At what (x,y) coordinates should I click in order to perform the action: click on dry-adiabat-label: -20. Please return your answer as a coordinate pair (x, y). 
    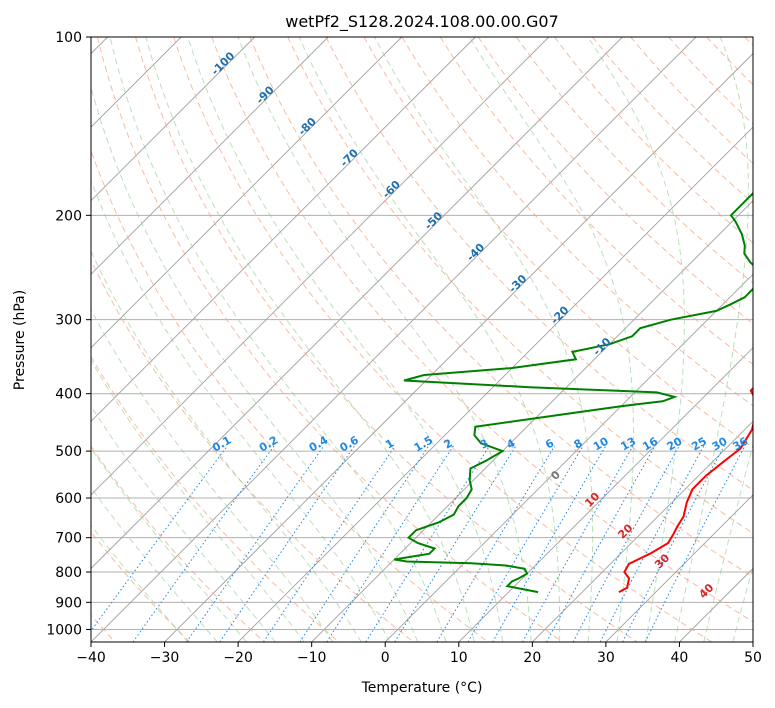
    Looking at the image, I should click on (559, 314).